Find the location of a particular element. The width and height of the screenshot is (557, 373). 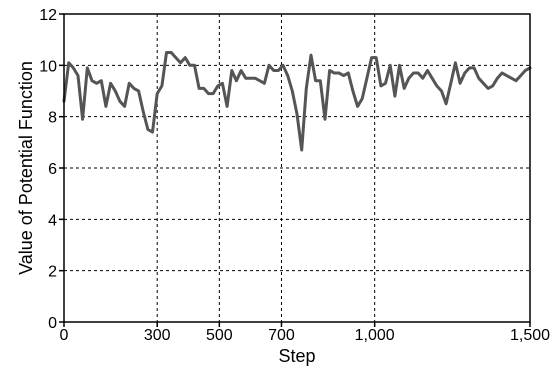

y-tick-label: 4 is located at coordinates (52, 220).